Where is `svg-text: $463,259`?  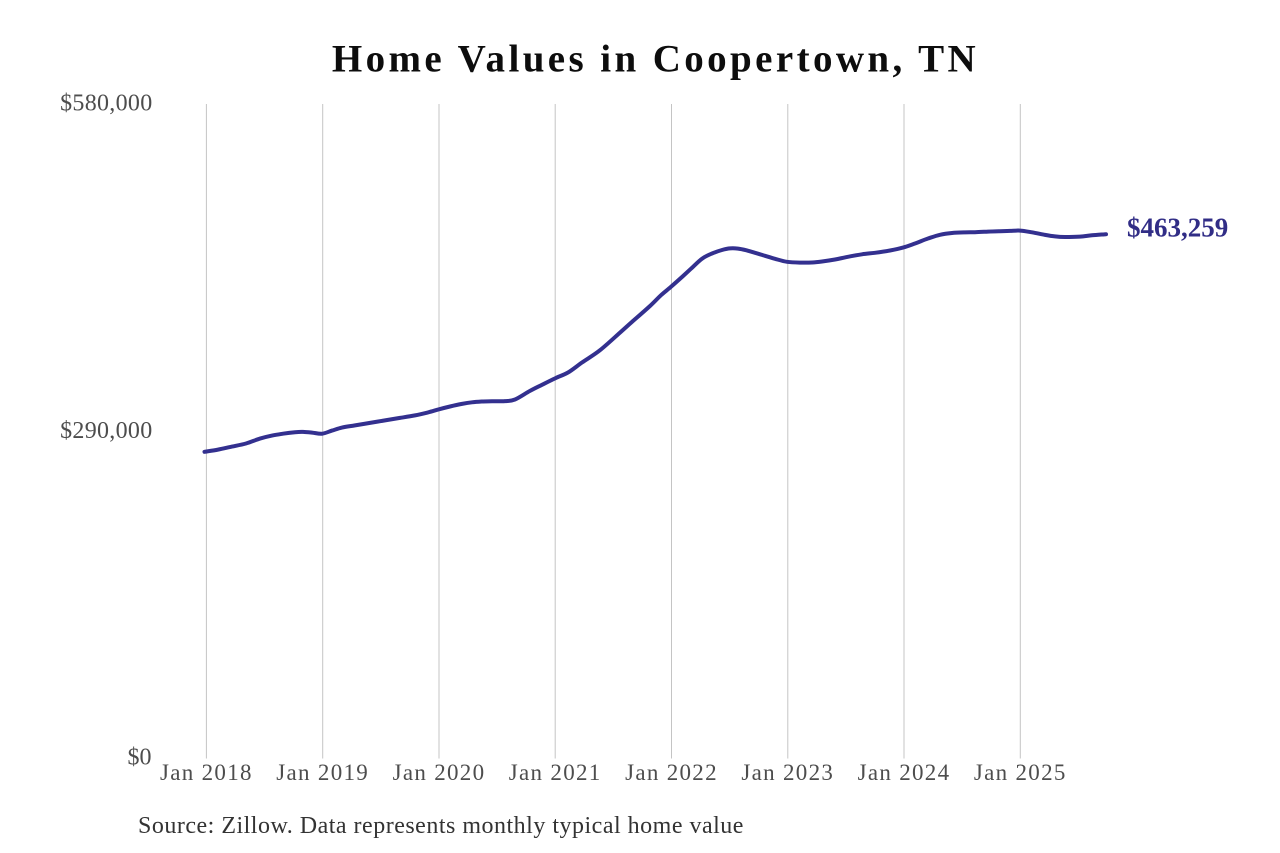
svg-text: $463,259 is located at coordinates (1177, 227).